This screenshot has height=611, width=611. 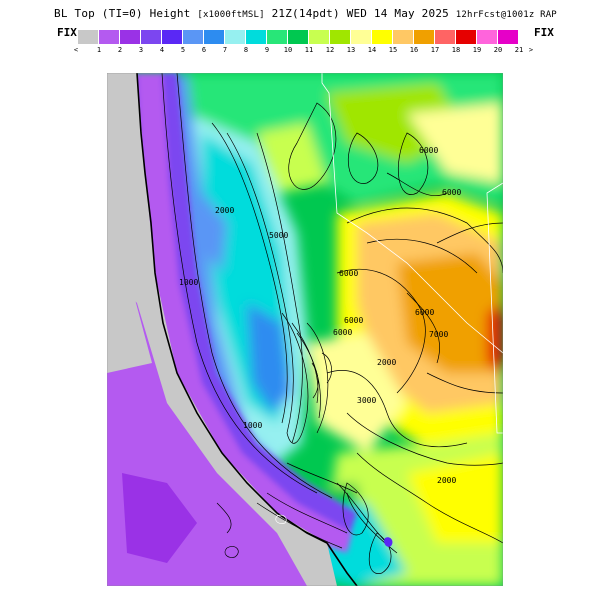 What do you see at coordinates (414, 50) in the screenshot?
I see `color-scale-tick-label: 16` at bounding box center [414, 50].